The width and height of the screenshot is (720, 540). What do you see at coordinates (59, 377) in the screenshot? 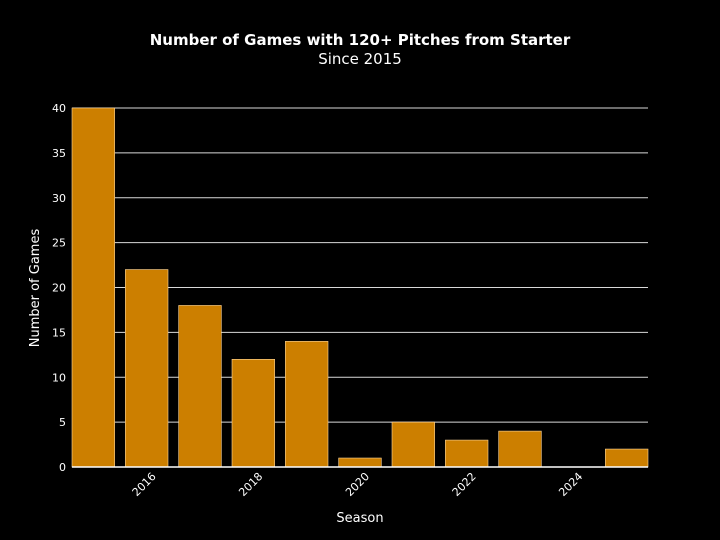
I see `y-tick-label: 10` at bounding box center [59, 377].